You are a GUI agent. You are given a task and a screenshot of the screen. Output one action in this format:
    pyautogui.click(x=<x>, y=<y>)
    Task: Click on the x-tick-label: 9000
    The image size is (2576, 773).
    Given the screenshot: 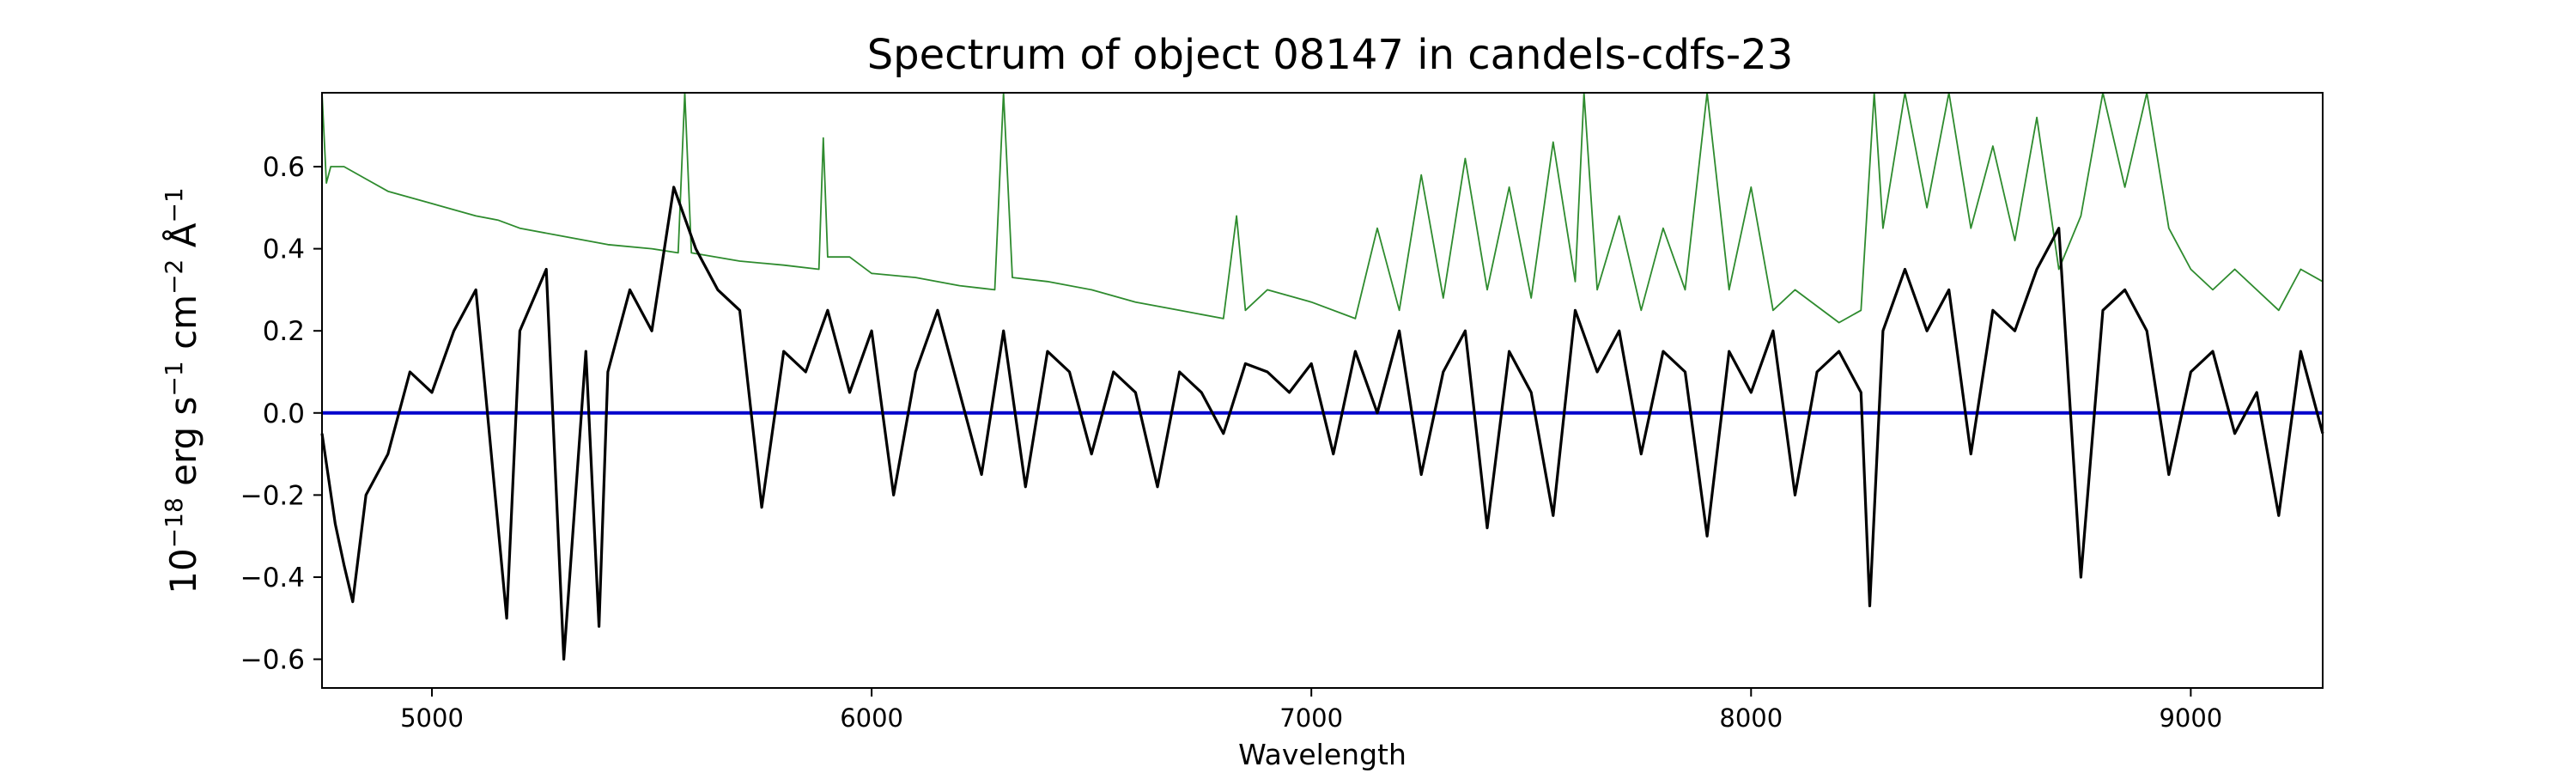 What is the action you would take?
    pyautogui.click(x=2190, y=718)
    